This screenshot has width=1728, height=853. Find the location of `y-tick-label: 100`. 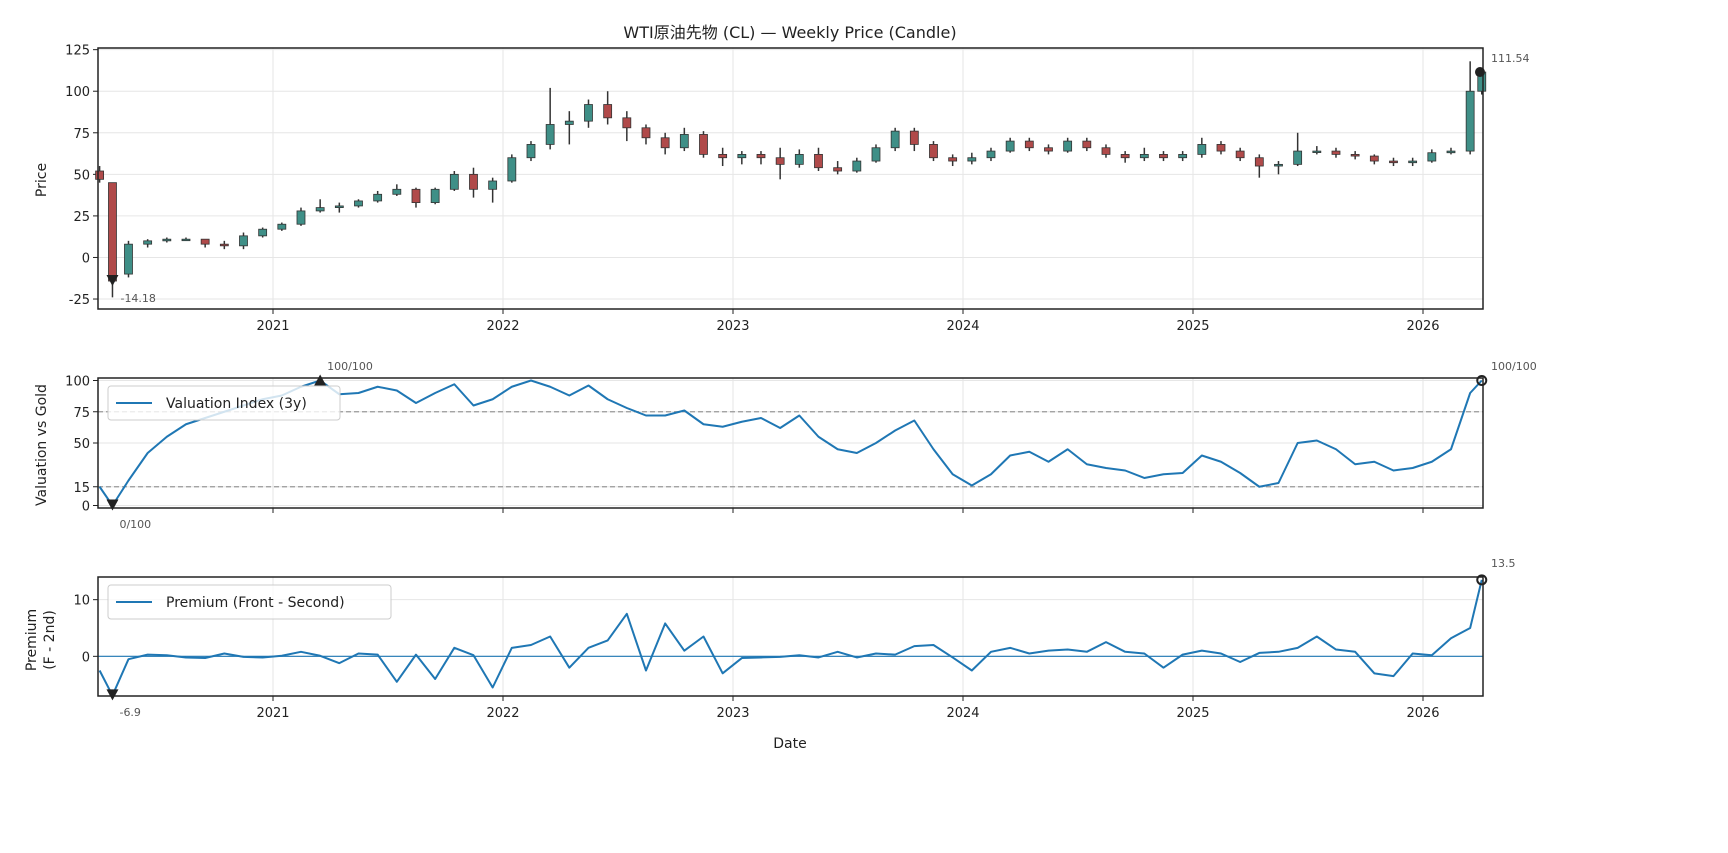

y-tick-label: 100 is located at coordinates (77, 92).